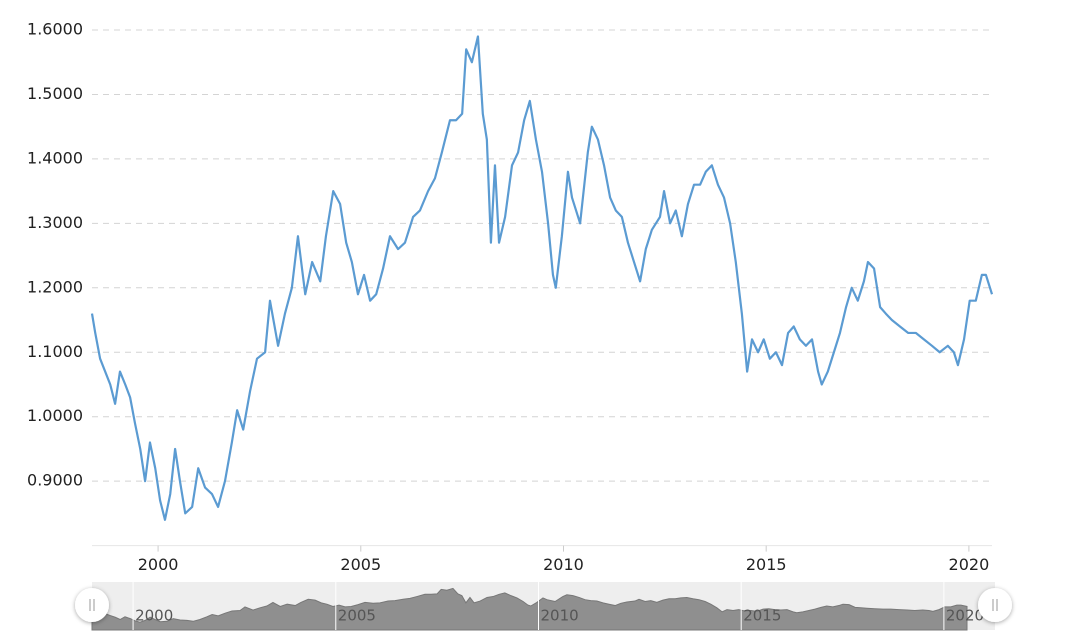 The height and width of the screenshot is (641, 1092). Describe the element at coordinates (55, 222) in the screenshot. I see `y-tick-label: 1.3000` at that location.